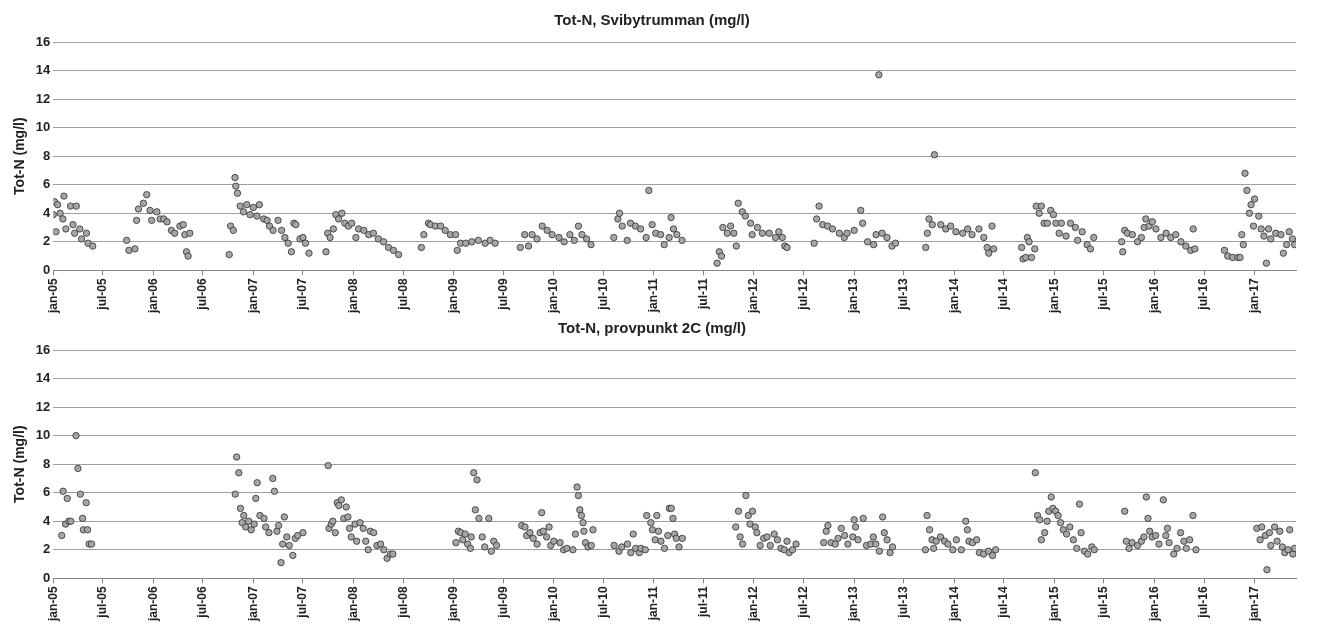  Describe the element at coordinates (652, 328) in the screenshot. I see `chart-title: Tot-N, provpunkt 2C (mg/l)` at that location.